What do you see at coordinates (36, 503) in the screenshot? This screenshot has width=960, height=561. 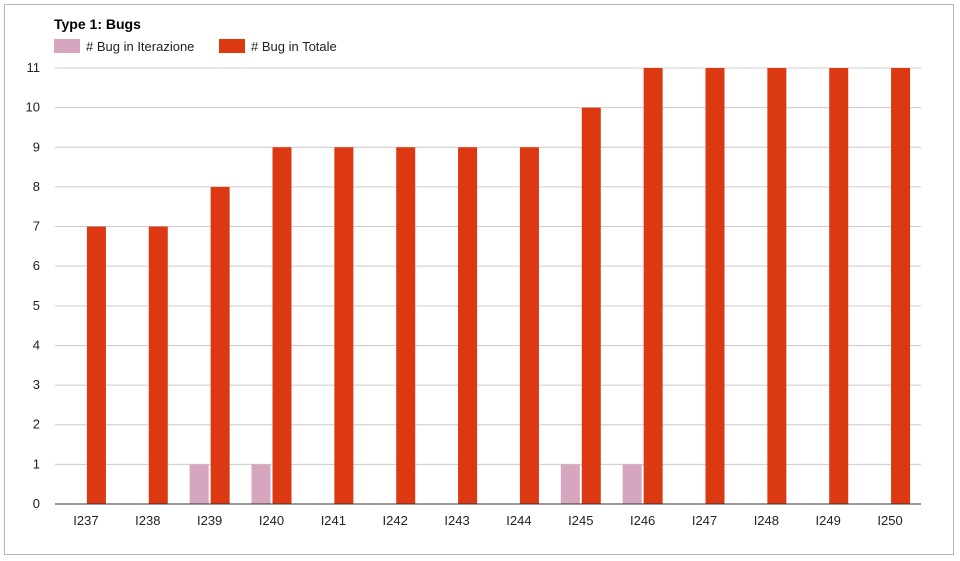 I see `y-tick-label: 0` at bounding box center [36, 503].